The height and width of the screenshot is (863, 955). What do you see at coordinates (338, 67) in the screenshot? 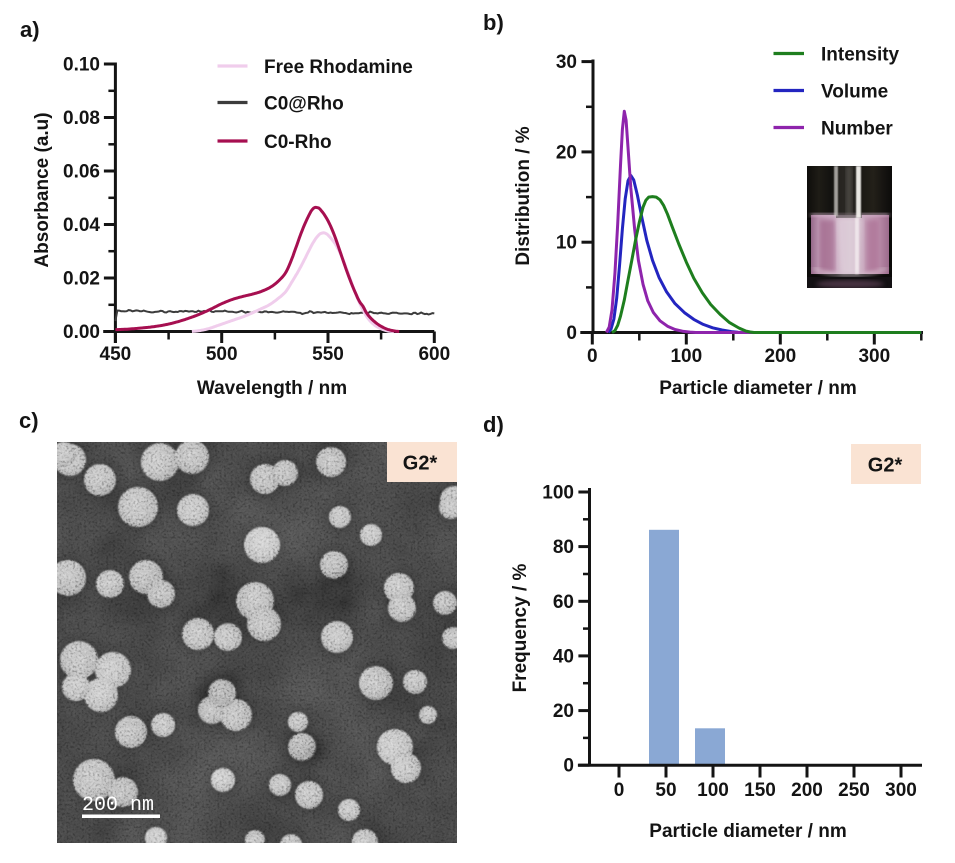
I see `svg-text: Free Rhodamine` at bounding box center [338, 67].